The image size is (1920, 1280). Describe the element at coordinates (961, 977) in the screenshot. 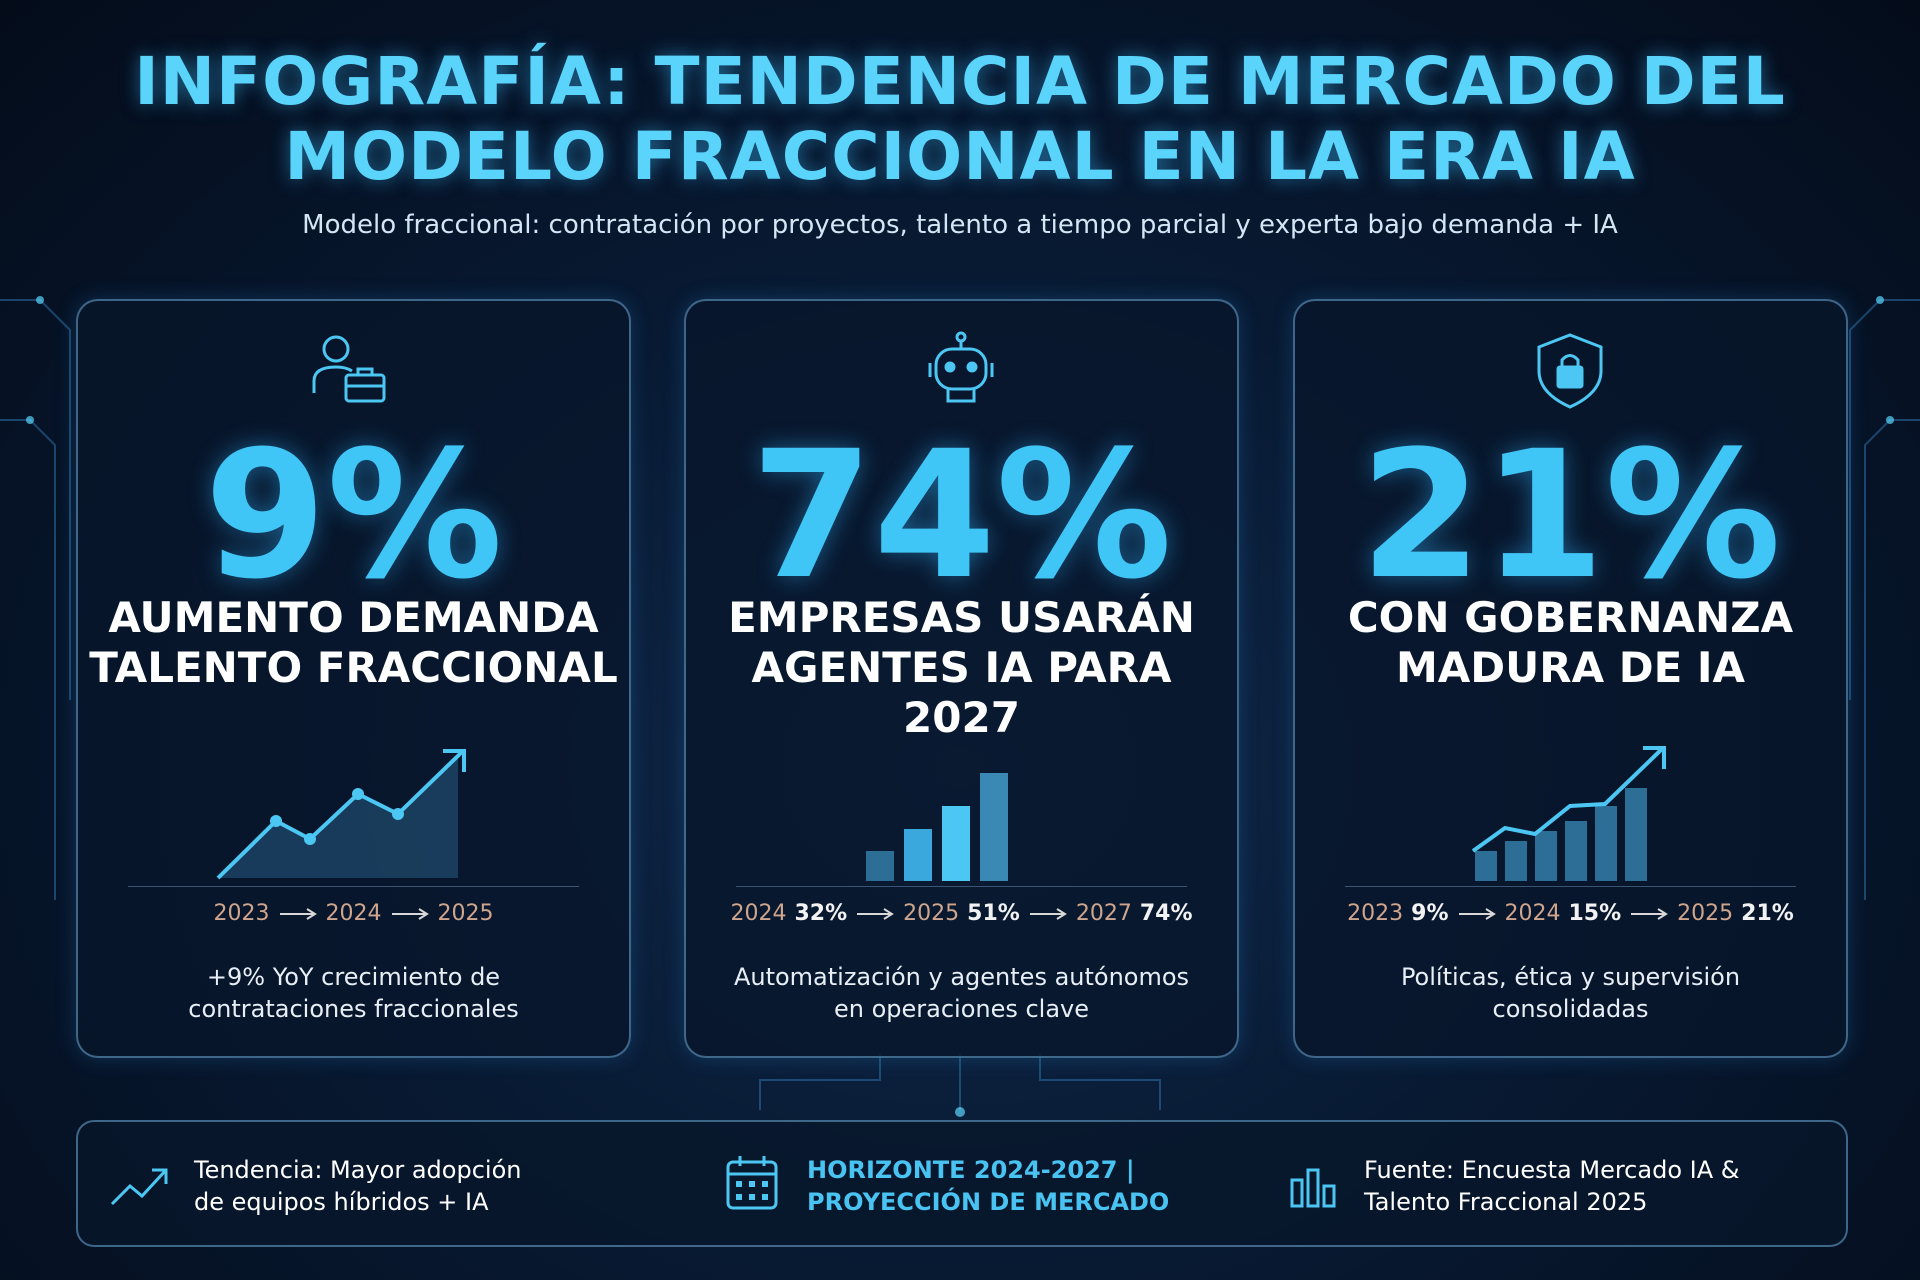

I see `desc-line: Automatización y agentes autónomos` at that location.